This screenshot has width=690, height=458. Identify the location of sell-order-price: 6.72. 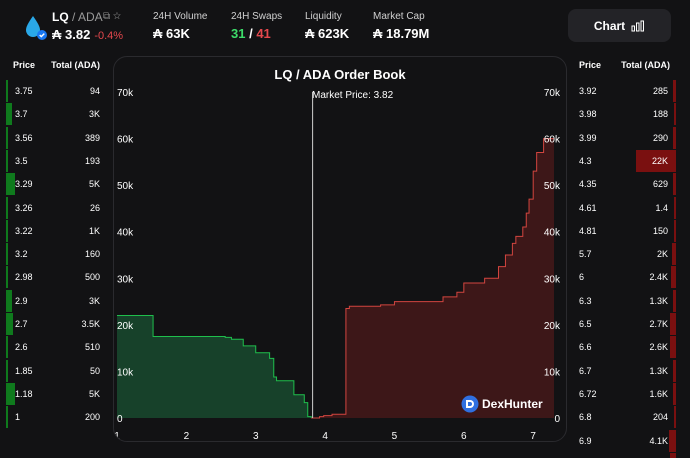
(588, 393).